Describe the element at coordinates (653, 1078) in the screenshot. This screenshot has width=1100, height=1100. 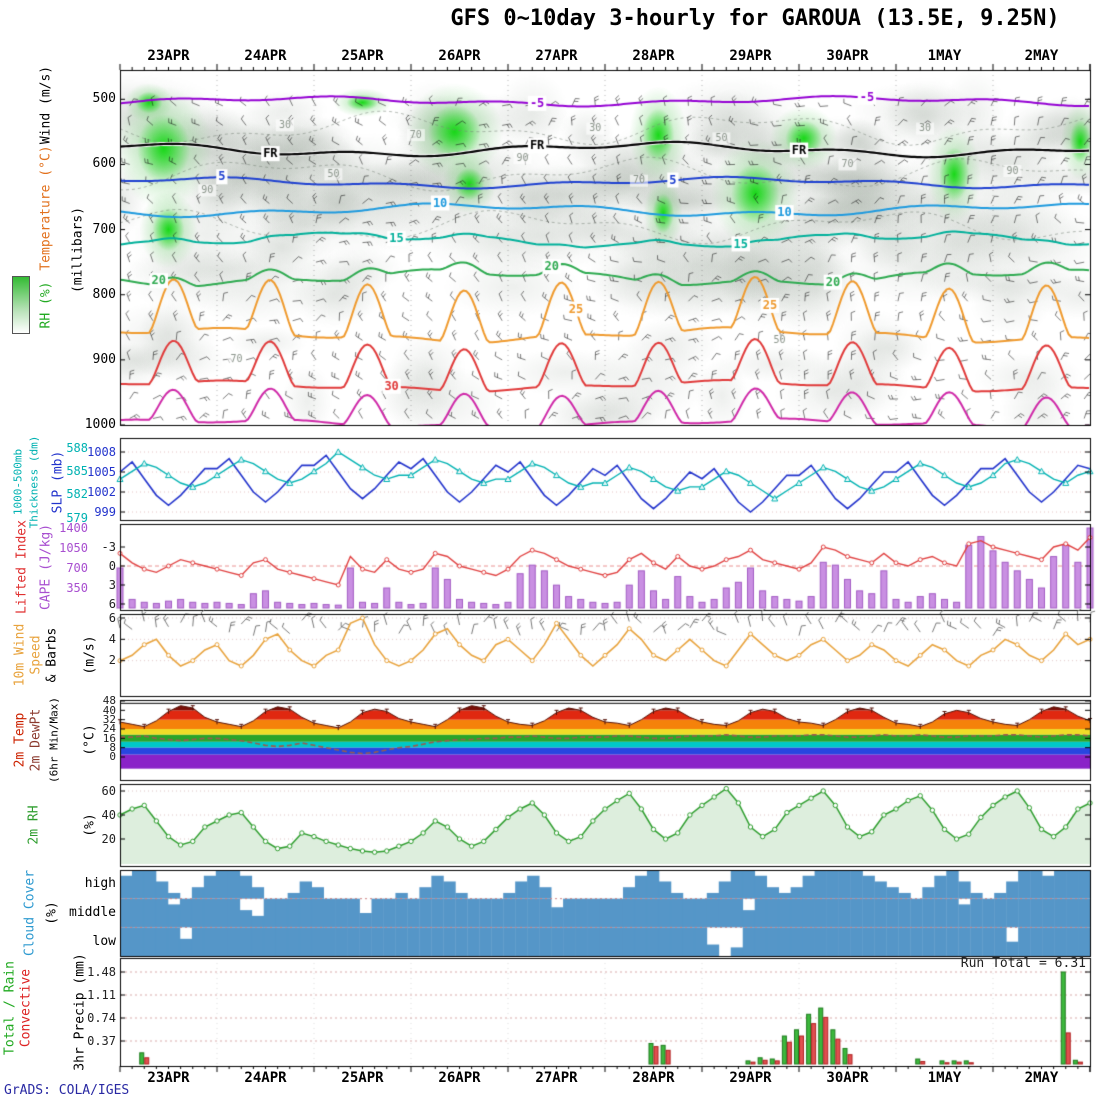
I see `x-date-label-bottom: 28APR` at that location.